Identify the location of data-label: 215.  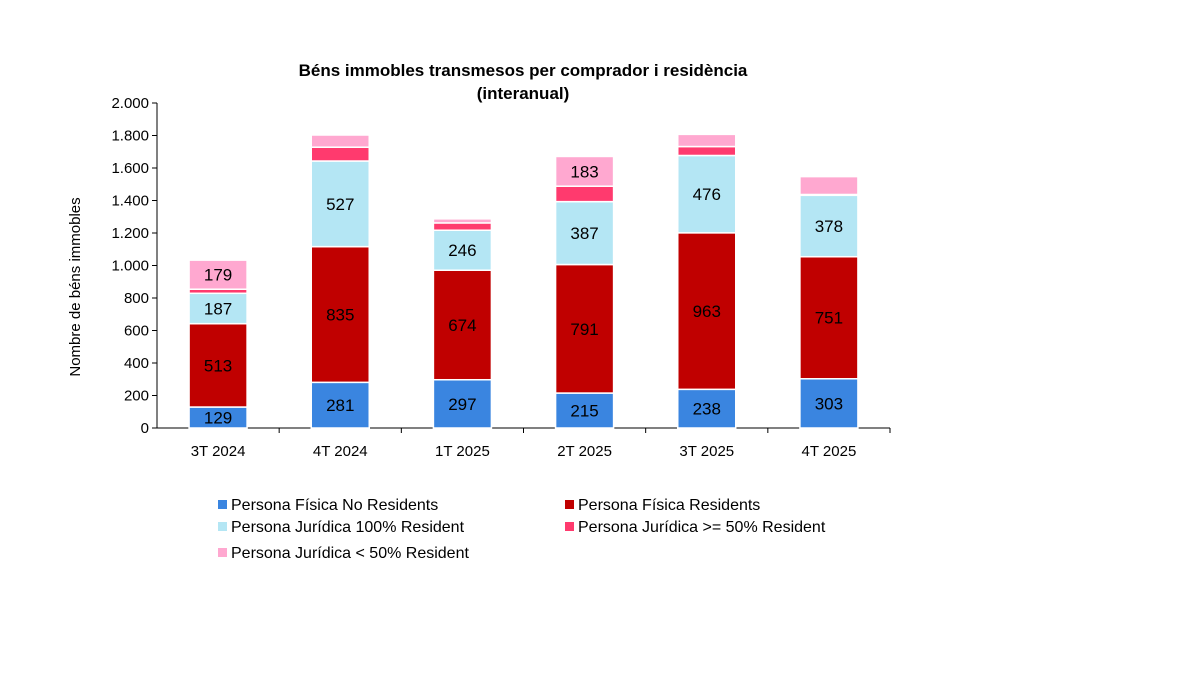
(584, 411).